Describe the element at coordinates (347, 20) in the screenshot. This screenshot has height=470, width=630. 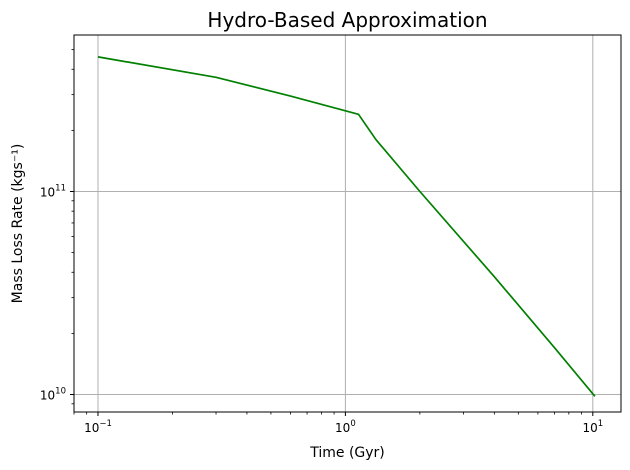
I see `chart-title: Hydro-Based Approximation` at that location.